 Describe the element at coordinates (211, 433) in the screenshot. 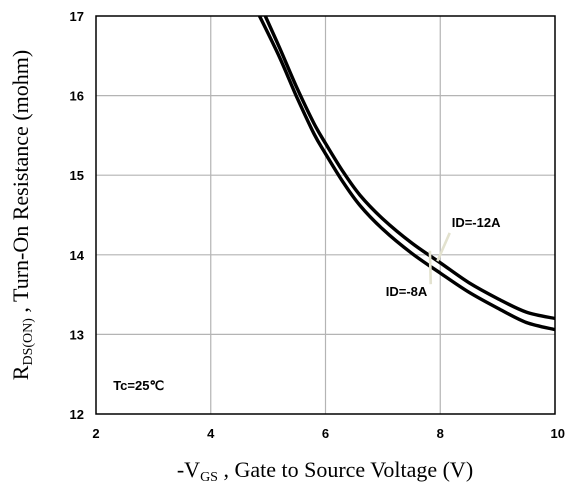

I see `x-tick-label: 4` at that location.